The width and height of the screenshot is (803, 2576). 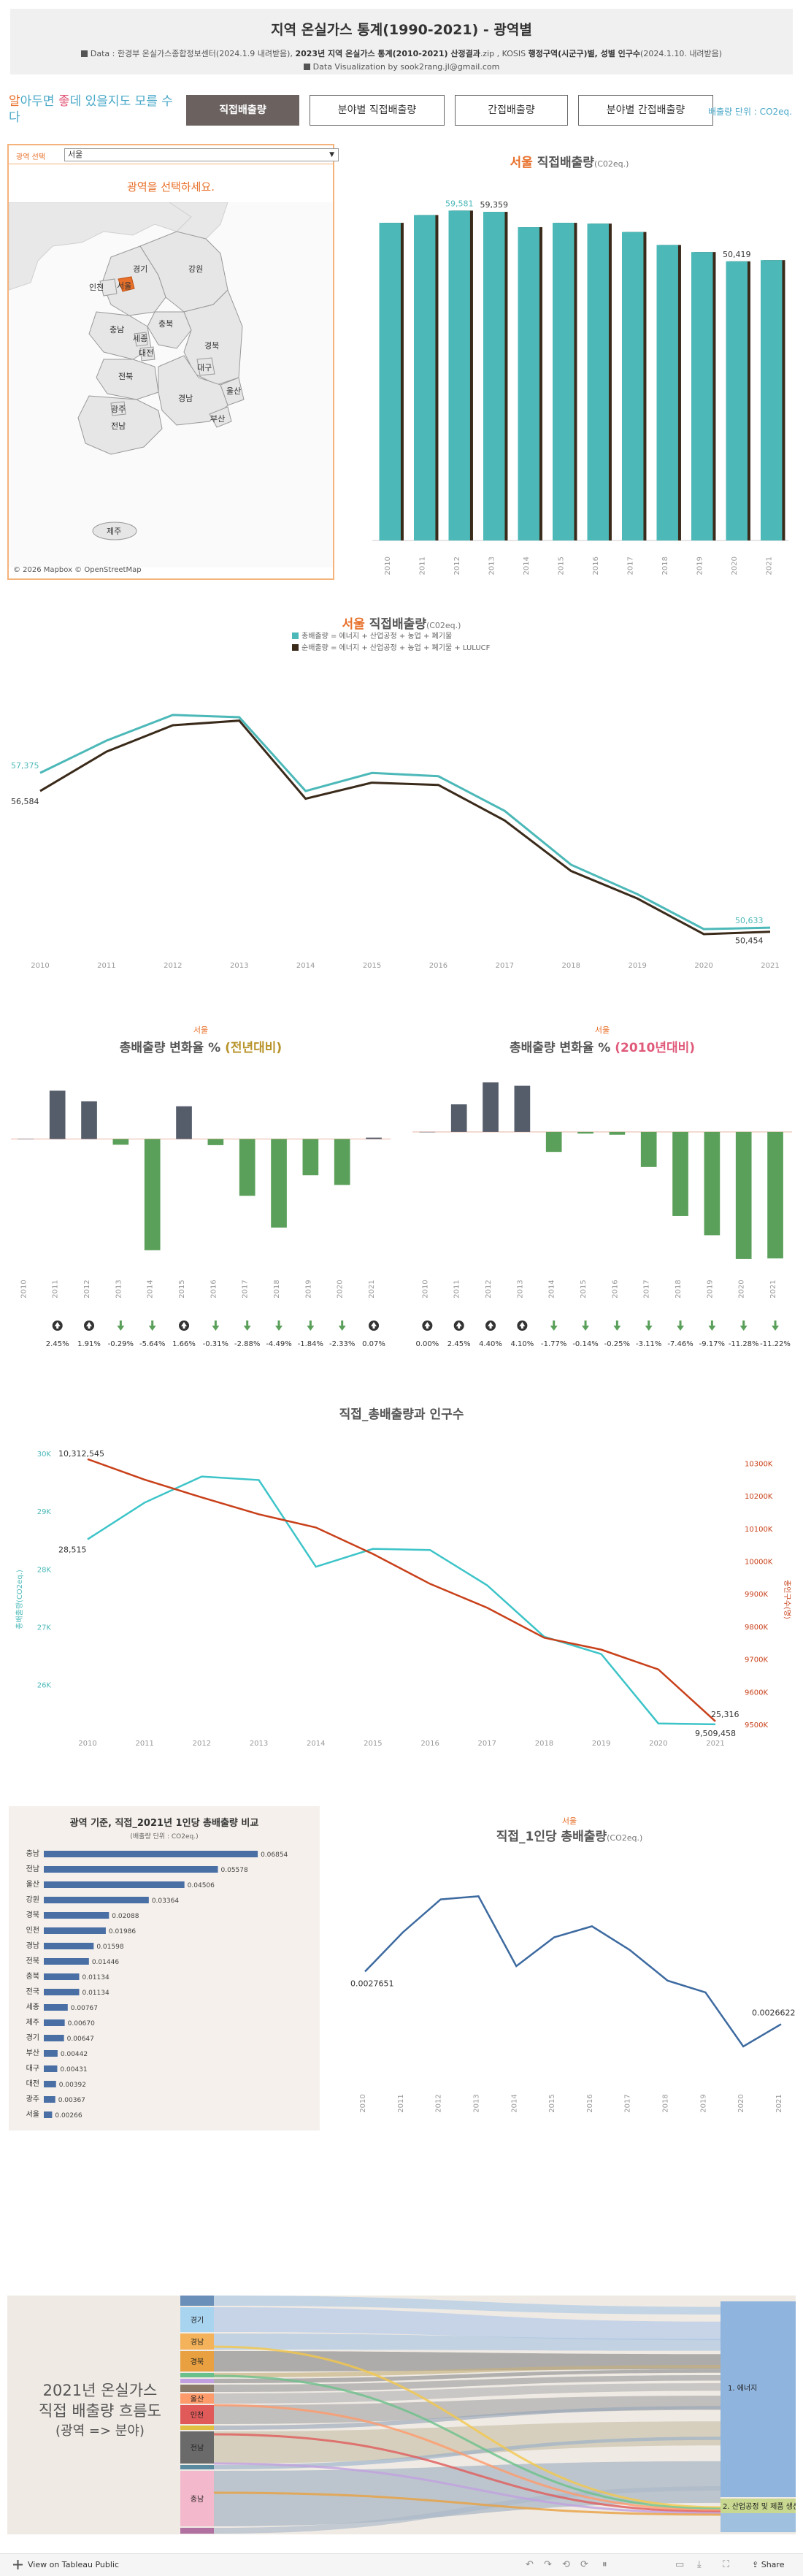 I want to click on legend-net: 순배출량 = 에너지 + 산업공정 + 농업 + 폐기물 + LULUCF, so click(x=391, y=648).